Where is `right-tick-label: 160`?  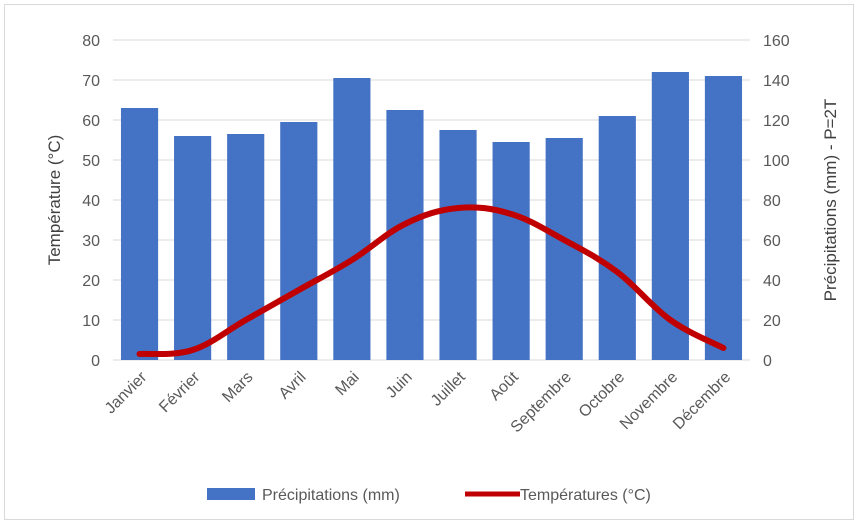 right-tick-label: 160 is located at coordinates (776, 41).